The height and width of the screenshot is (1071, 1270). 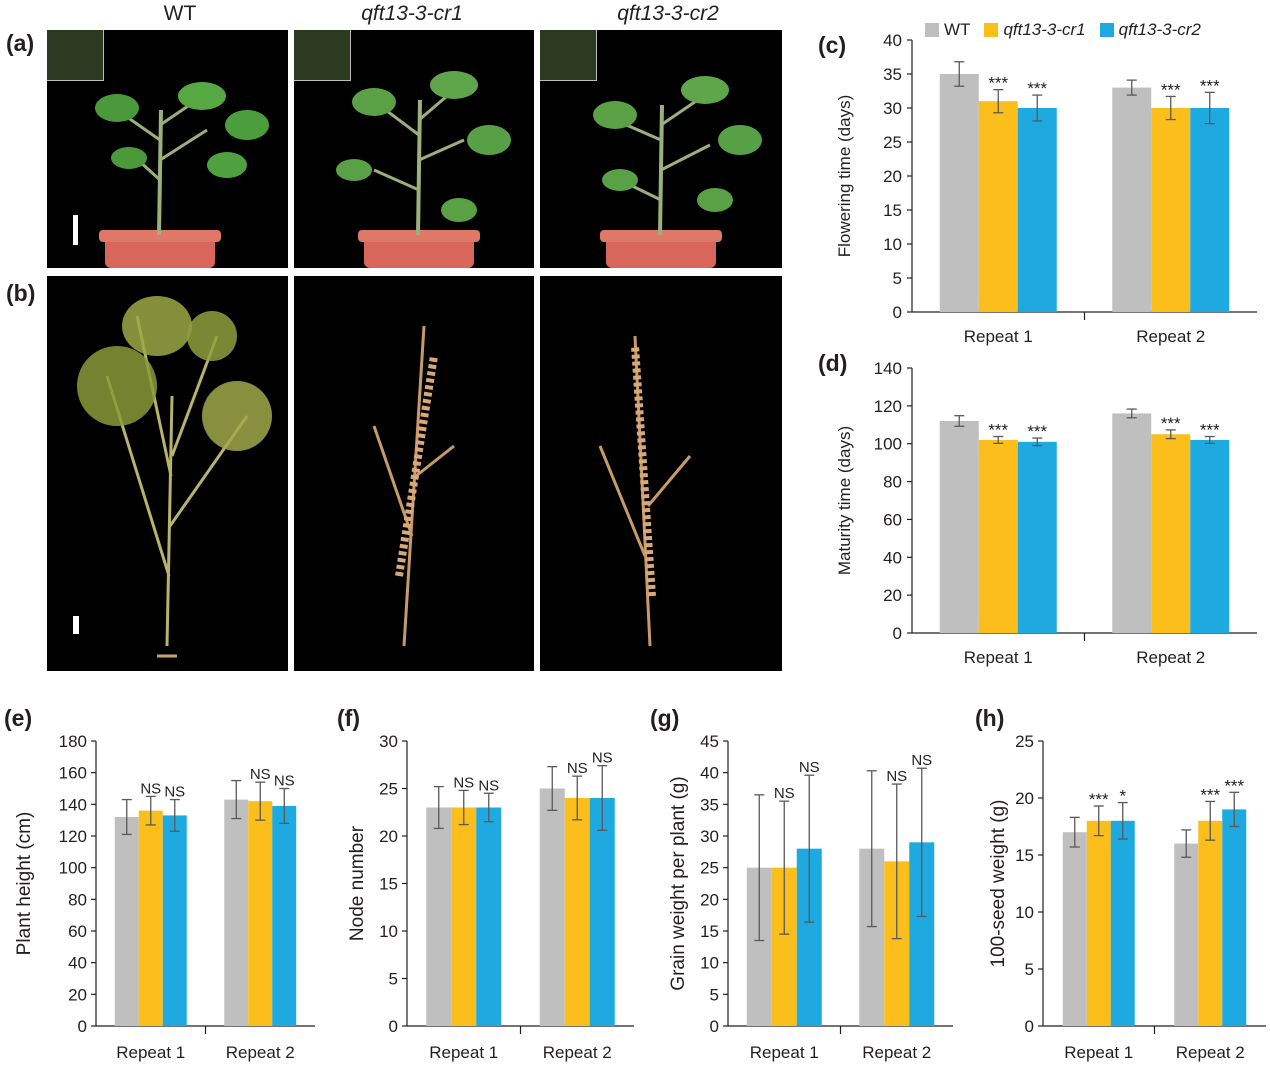 What do you see at coordinates (998, 884) in the screenshot?
I see `y-axis-label: 100-seed weight (g)` at bounding box center [998, 884].